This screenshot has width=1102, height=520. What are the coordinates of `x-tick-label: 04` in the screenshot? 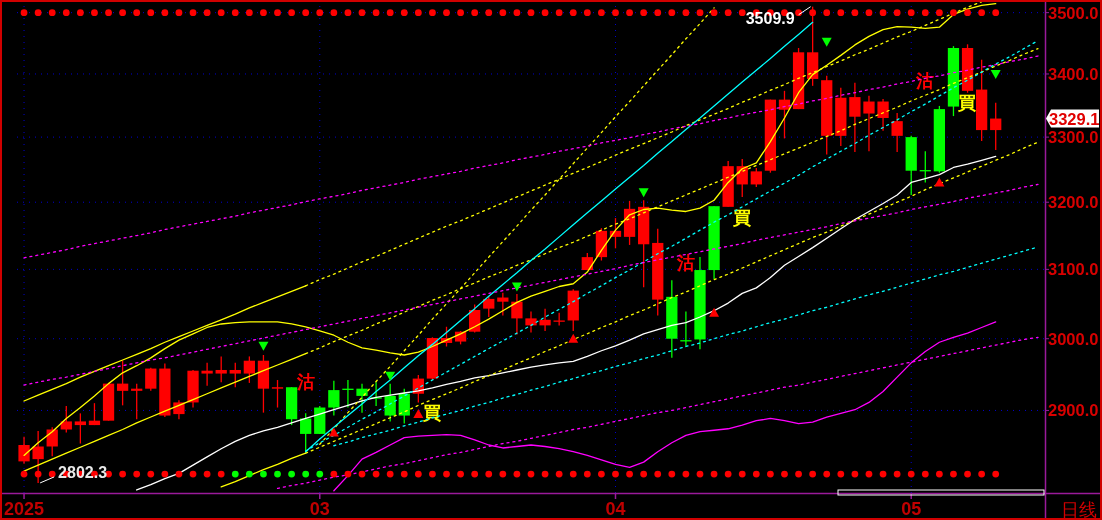 It's located at (615, 509).